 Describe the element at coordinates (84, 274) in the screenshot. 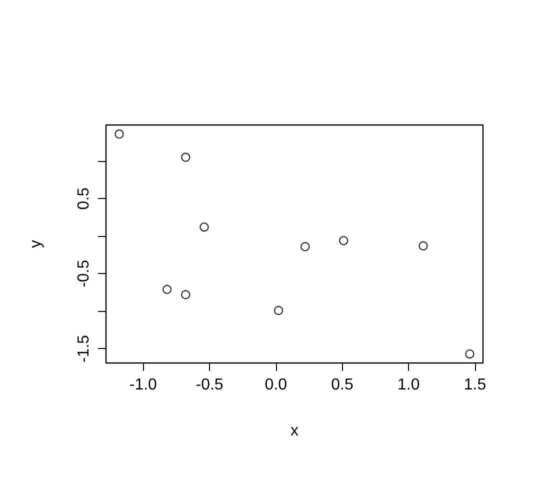

I see `y-tick-label: -0.5` at that location.